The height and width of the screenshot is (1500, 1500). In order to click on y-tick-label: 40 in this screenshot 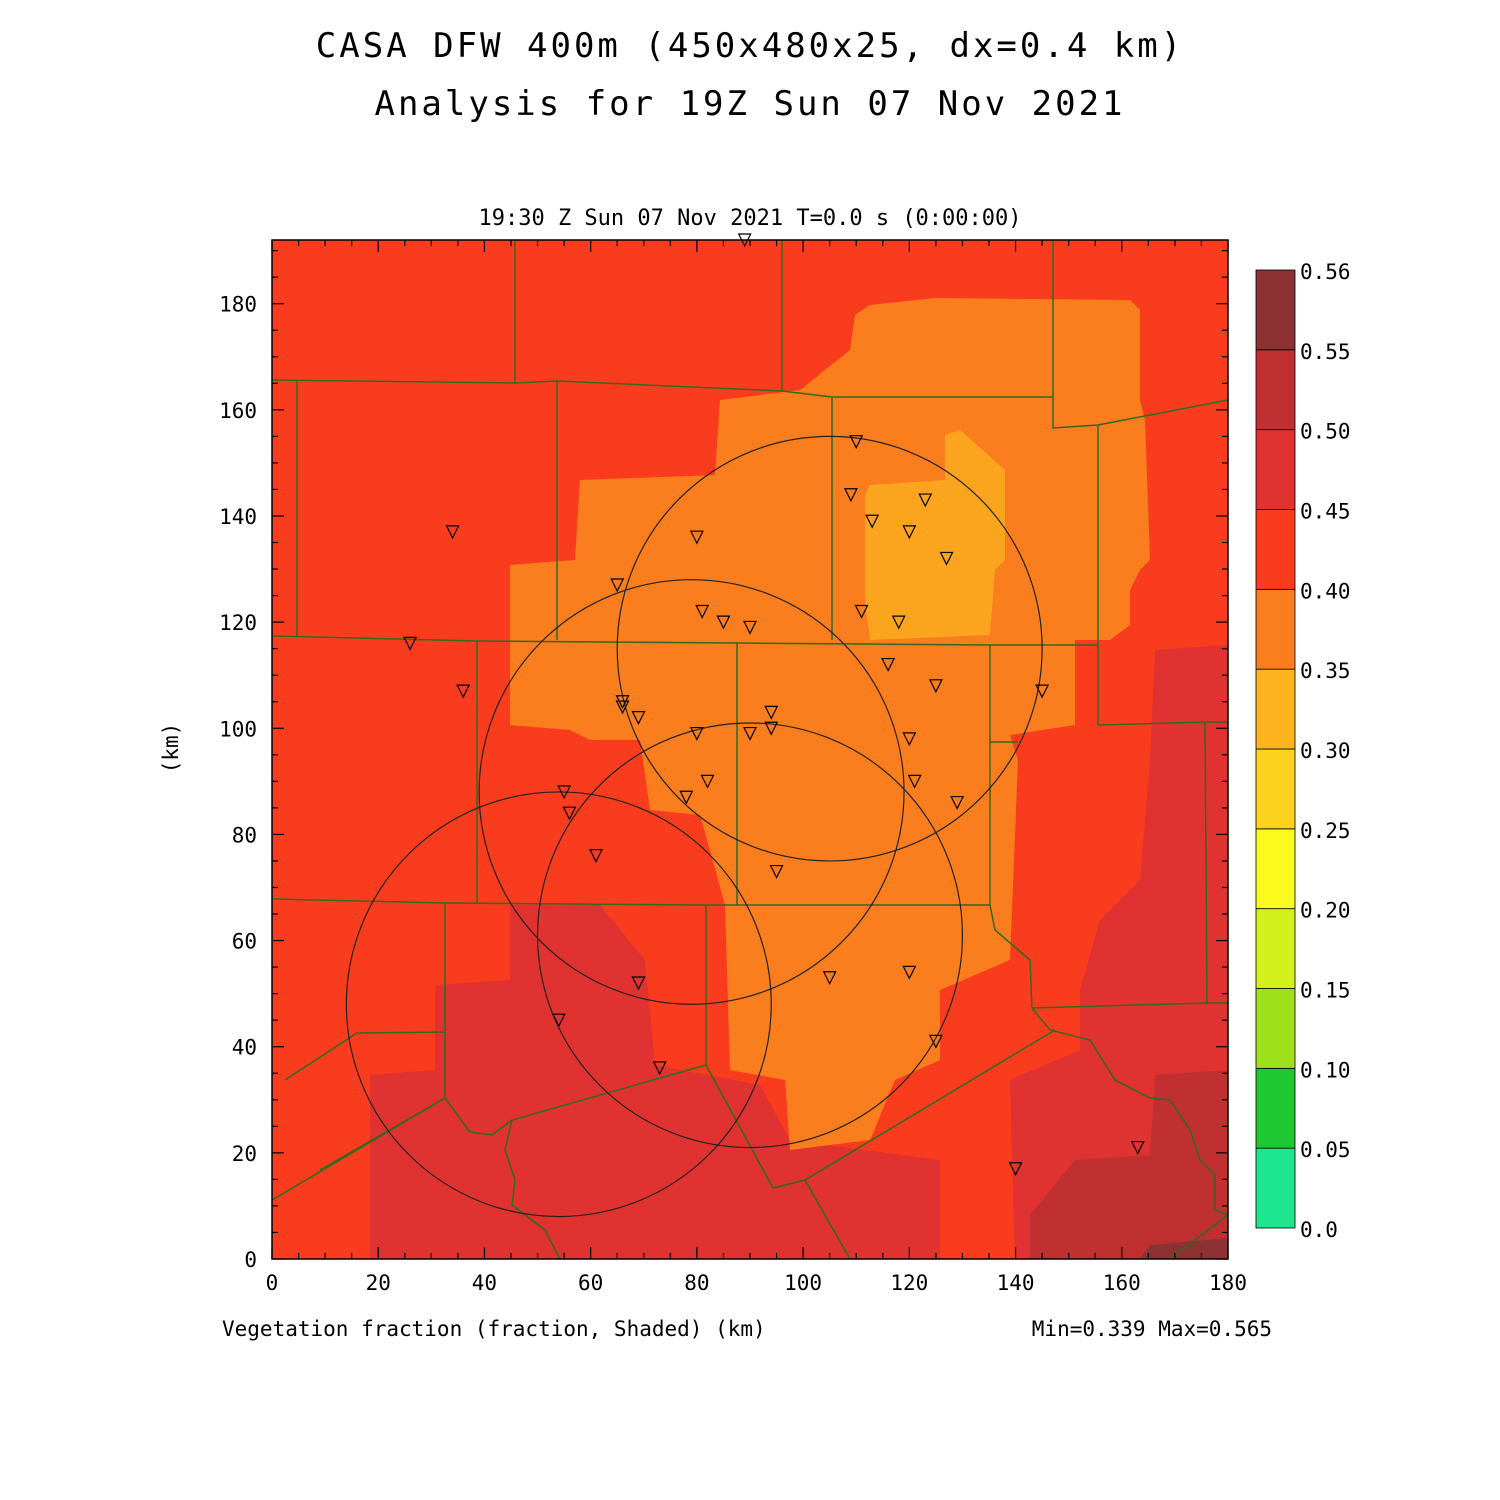, I will do `click(244, 1048)`.